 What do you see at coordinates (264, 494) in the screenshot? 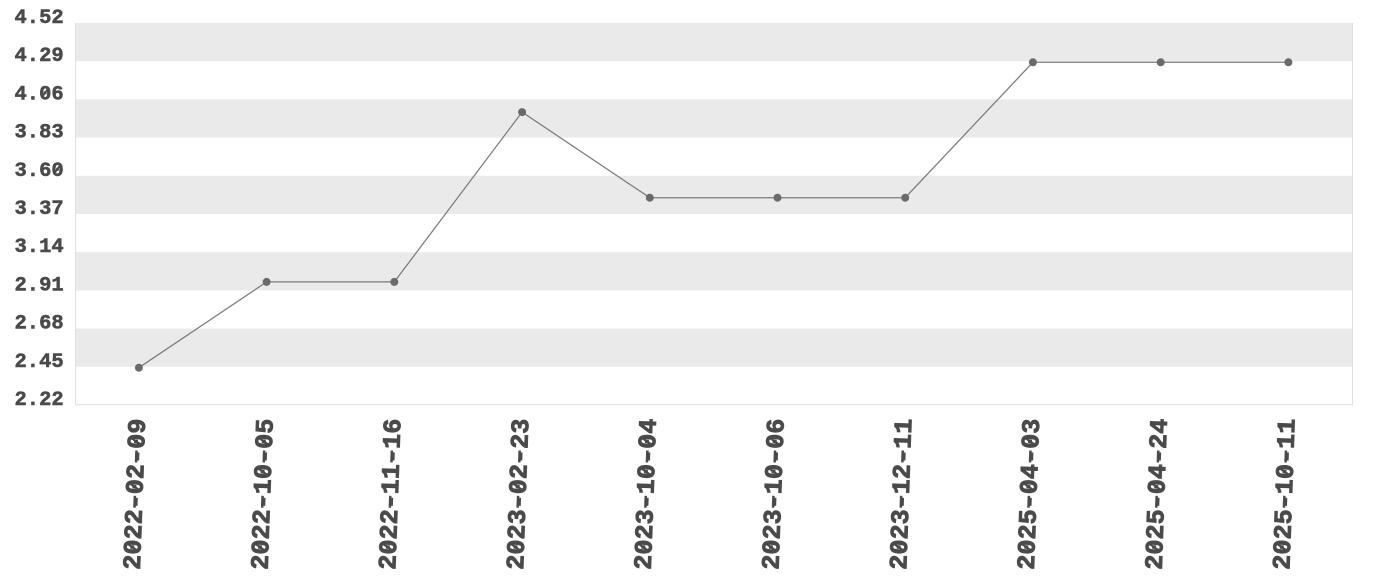
I see `svg-text: 2022-10-05` at bounding box center [264, 494].